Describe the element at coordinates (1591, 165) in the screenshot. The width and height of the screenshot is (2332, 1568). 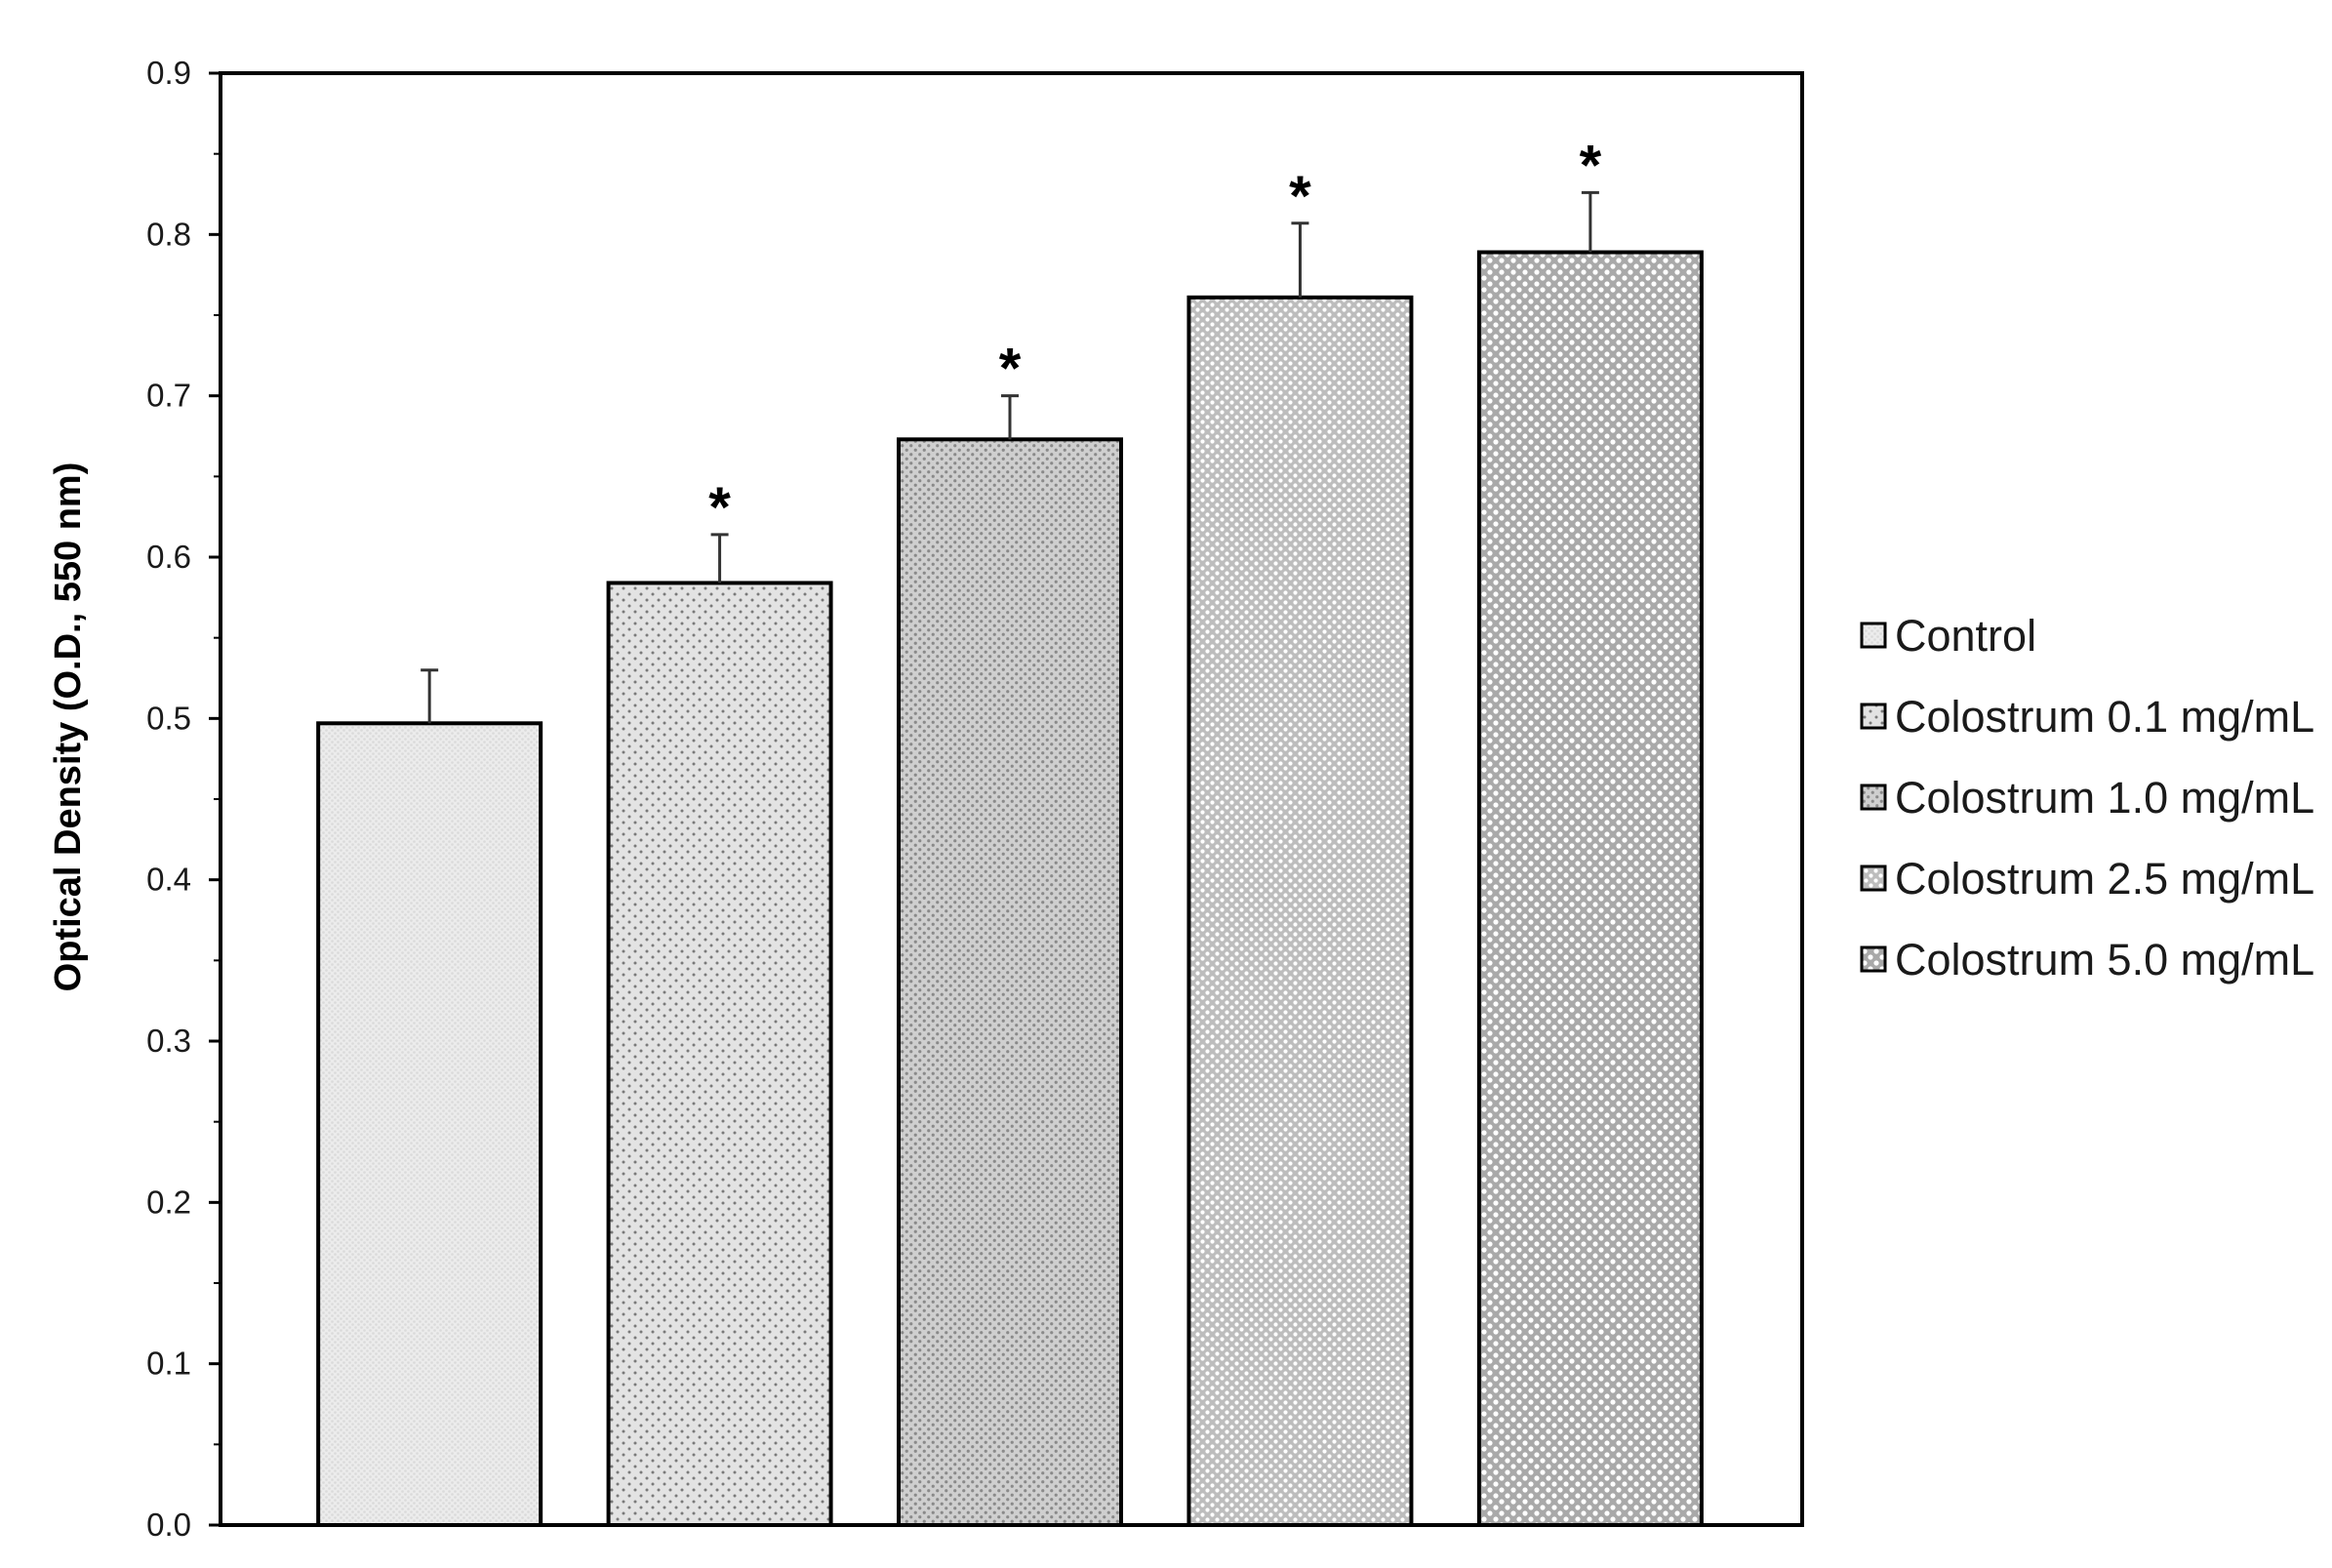
I see `significance-star-5: *` at that location.